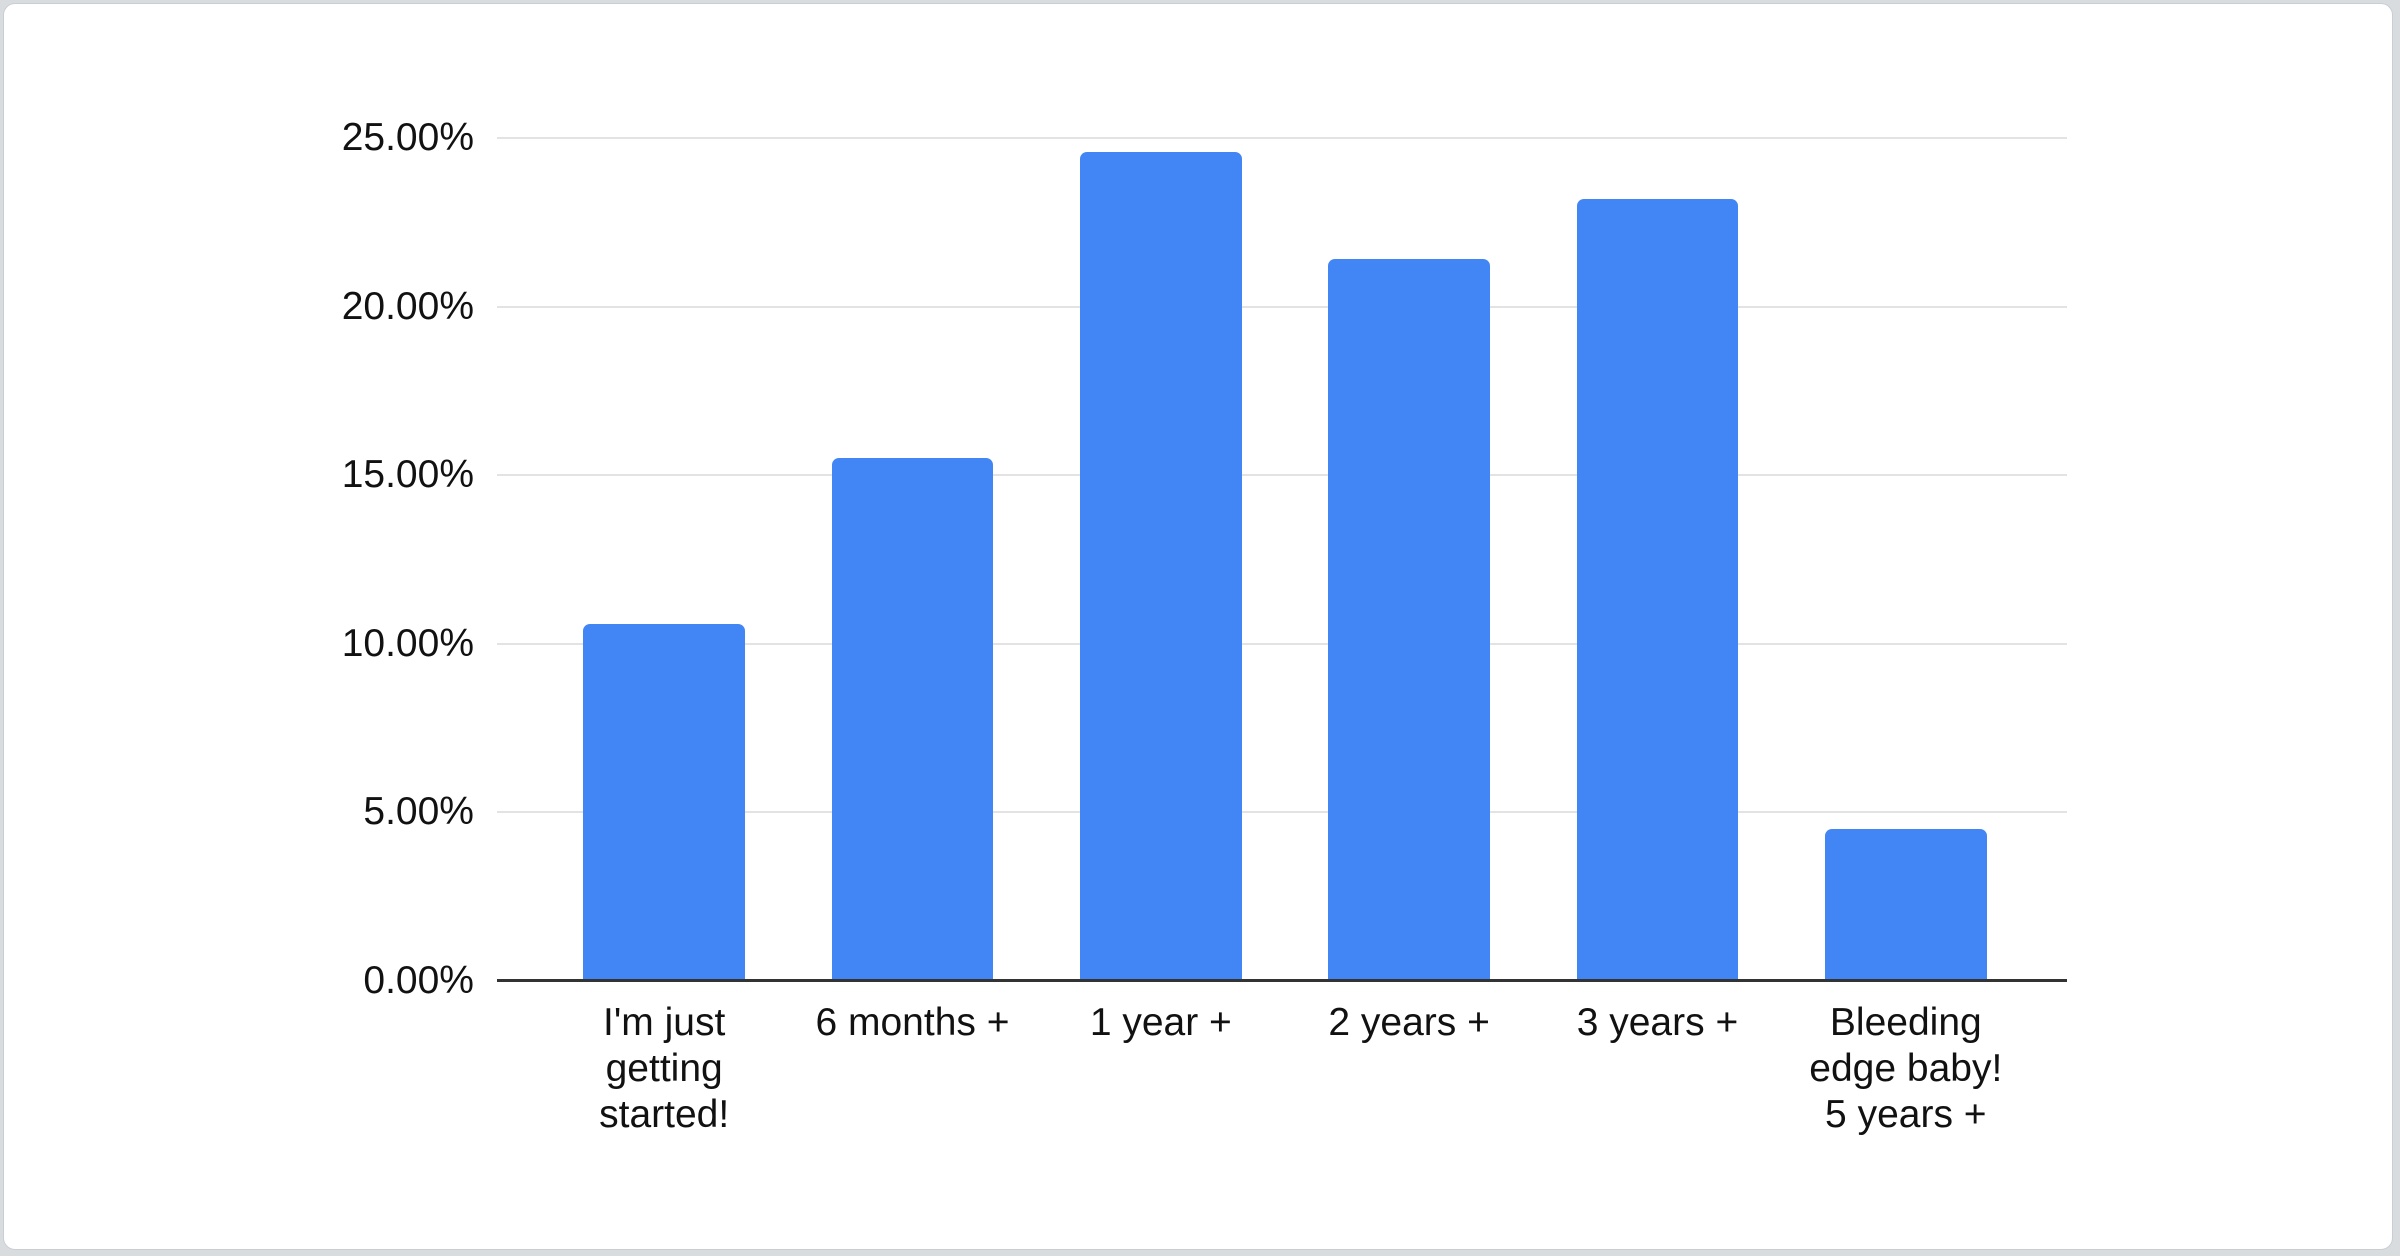 This screenshot has width=2400, height=1256. I want to click on y-axis-tick-label: 10.00%, so click(407, 643).